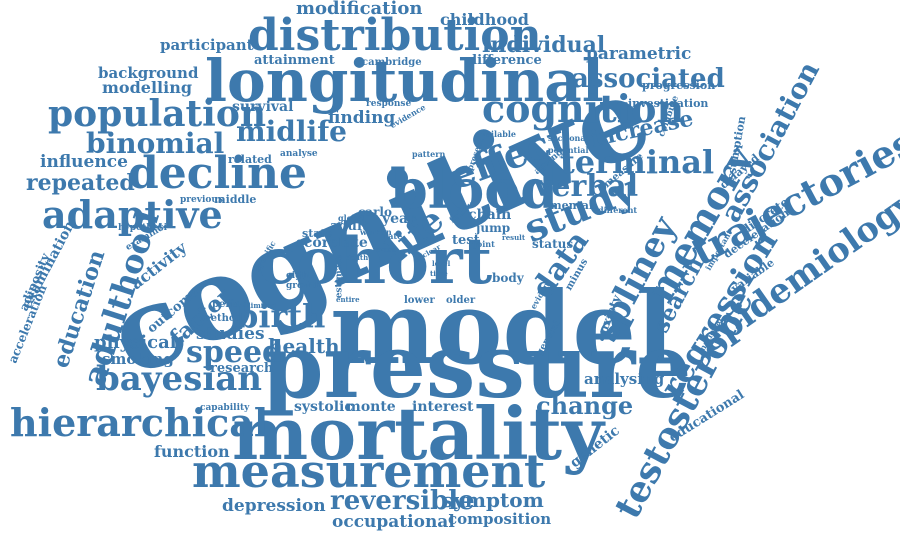 Image resolution: width=900 pixels, height=536 pixels. Describe the element at coordinates (262, 305) in the screenshot. I see `cloud-word: limited` at that location.